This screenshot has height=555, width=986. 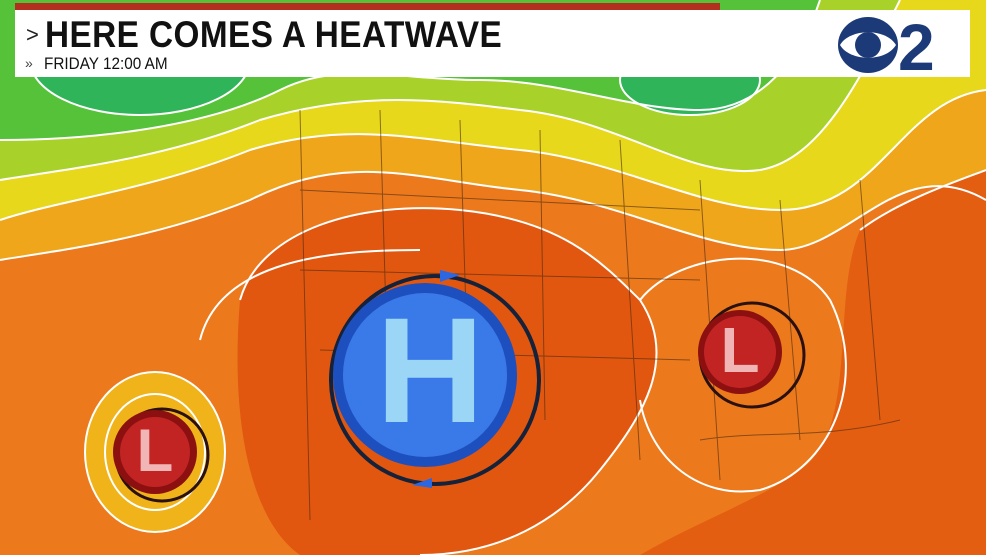 I want to click on low-label-east: L, so click(x=740, y=350).